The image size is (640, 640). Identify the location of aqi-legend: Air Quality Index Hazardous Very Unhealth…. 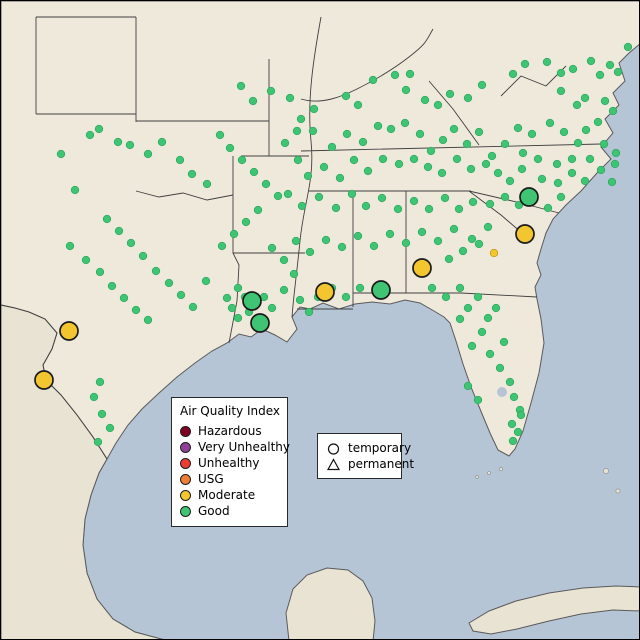
(230, 462).